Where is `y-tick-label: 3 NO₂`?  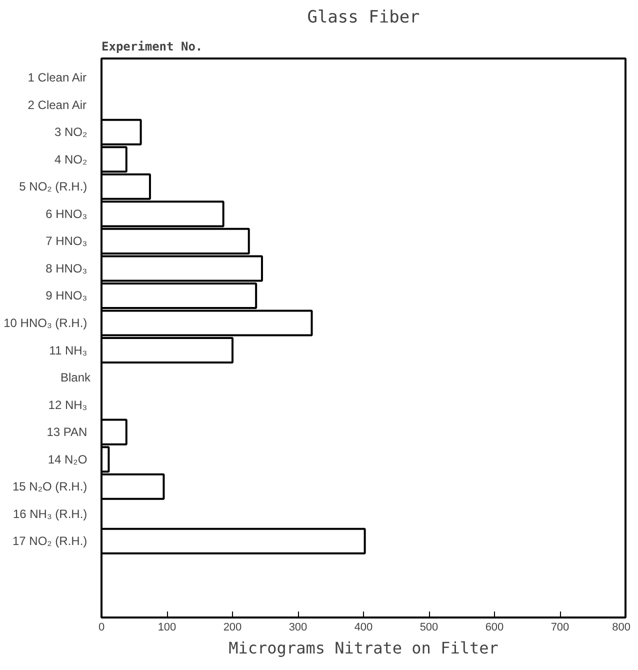 y-tick-label: 3 NO₂ is located at coordinates (71, 132).